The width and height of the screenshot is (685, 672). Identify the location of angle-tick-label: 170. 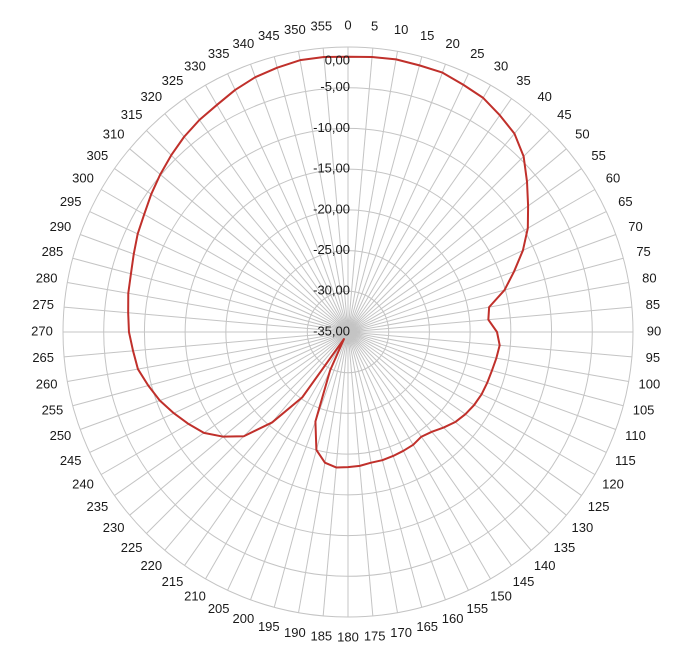
(401, 632).